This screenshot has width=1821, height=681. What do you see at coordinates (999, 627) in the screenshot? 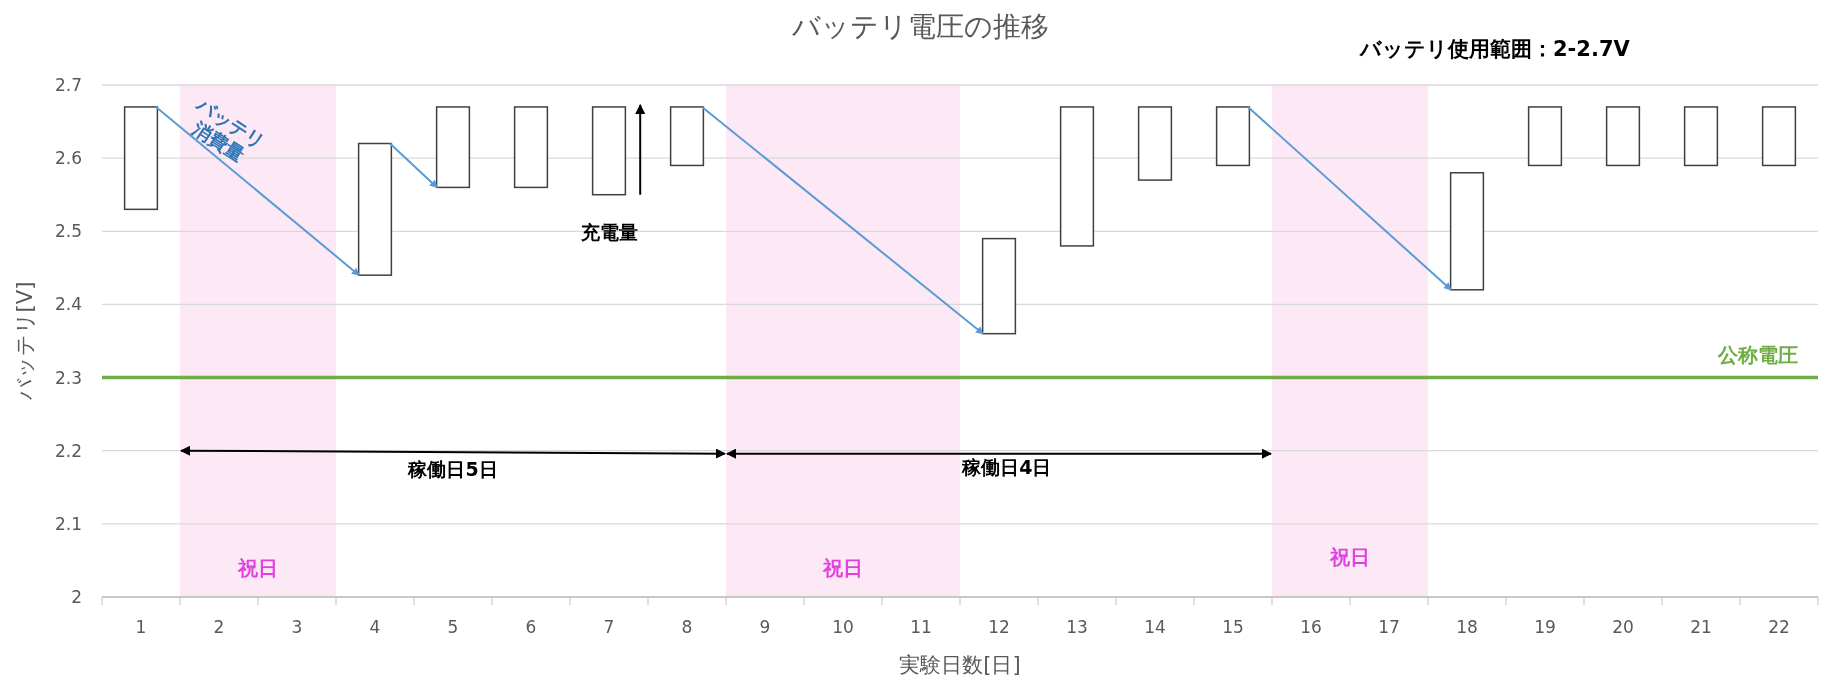
I see `x-tick-label: 12` at bounding box center [999, 627].